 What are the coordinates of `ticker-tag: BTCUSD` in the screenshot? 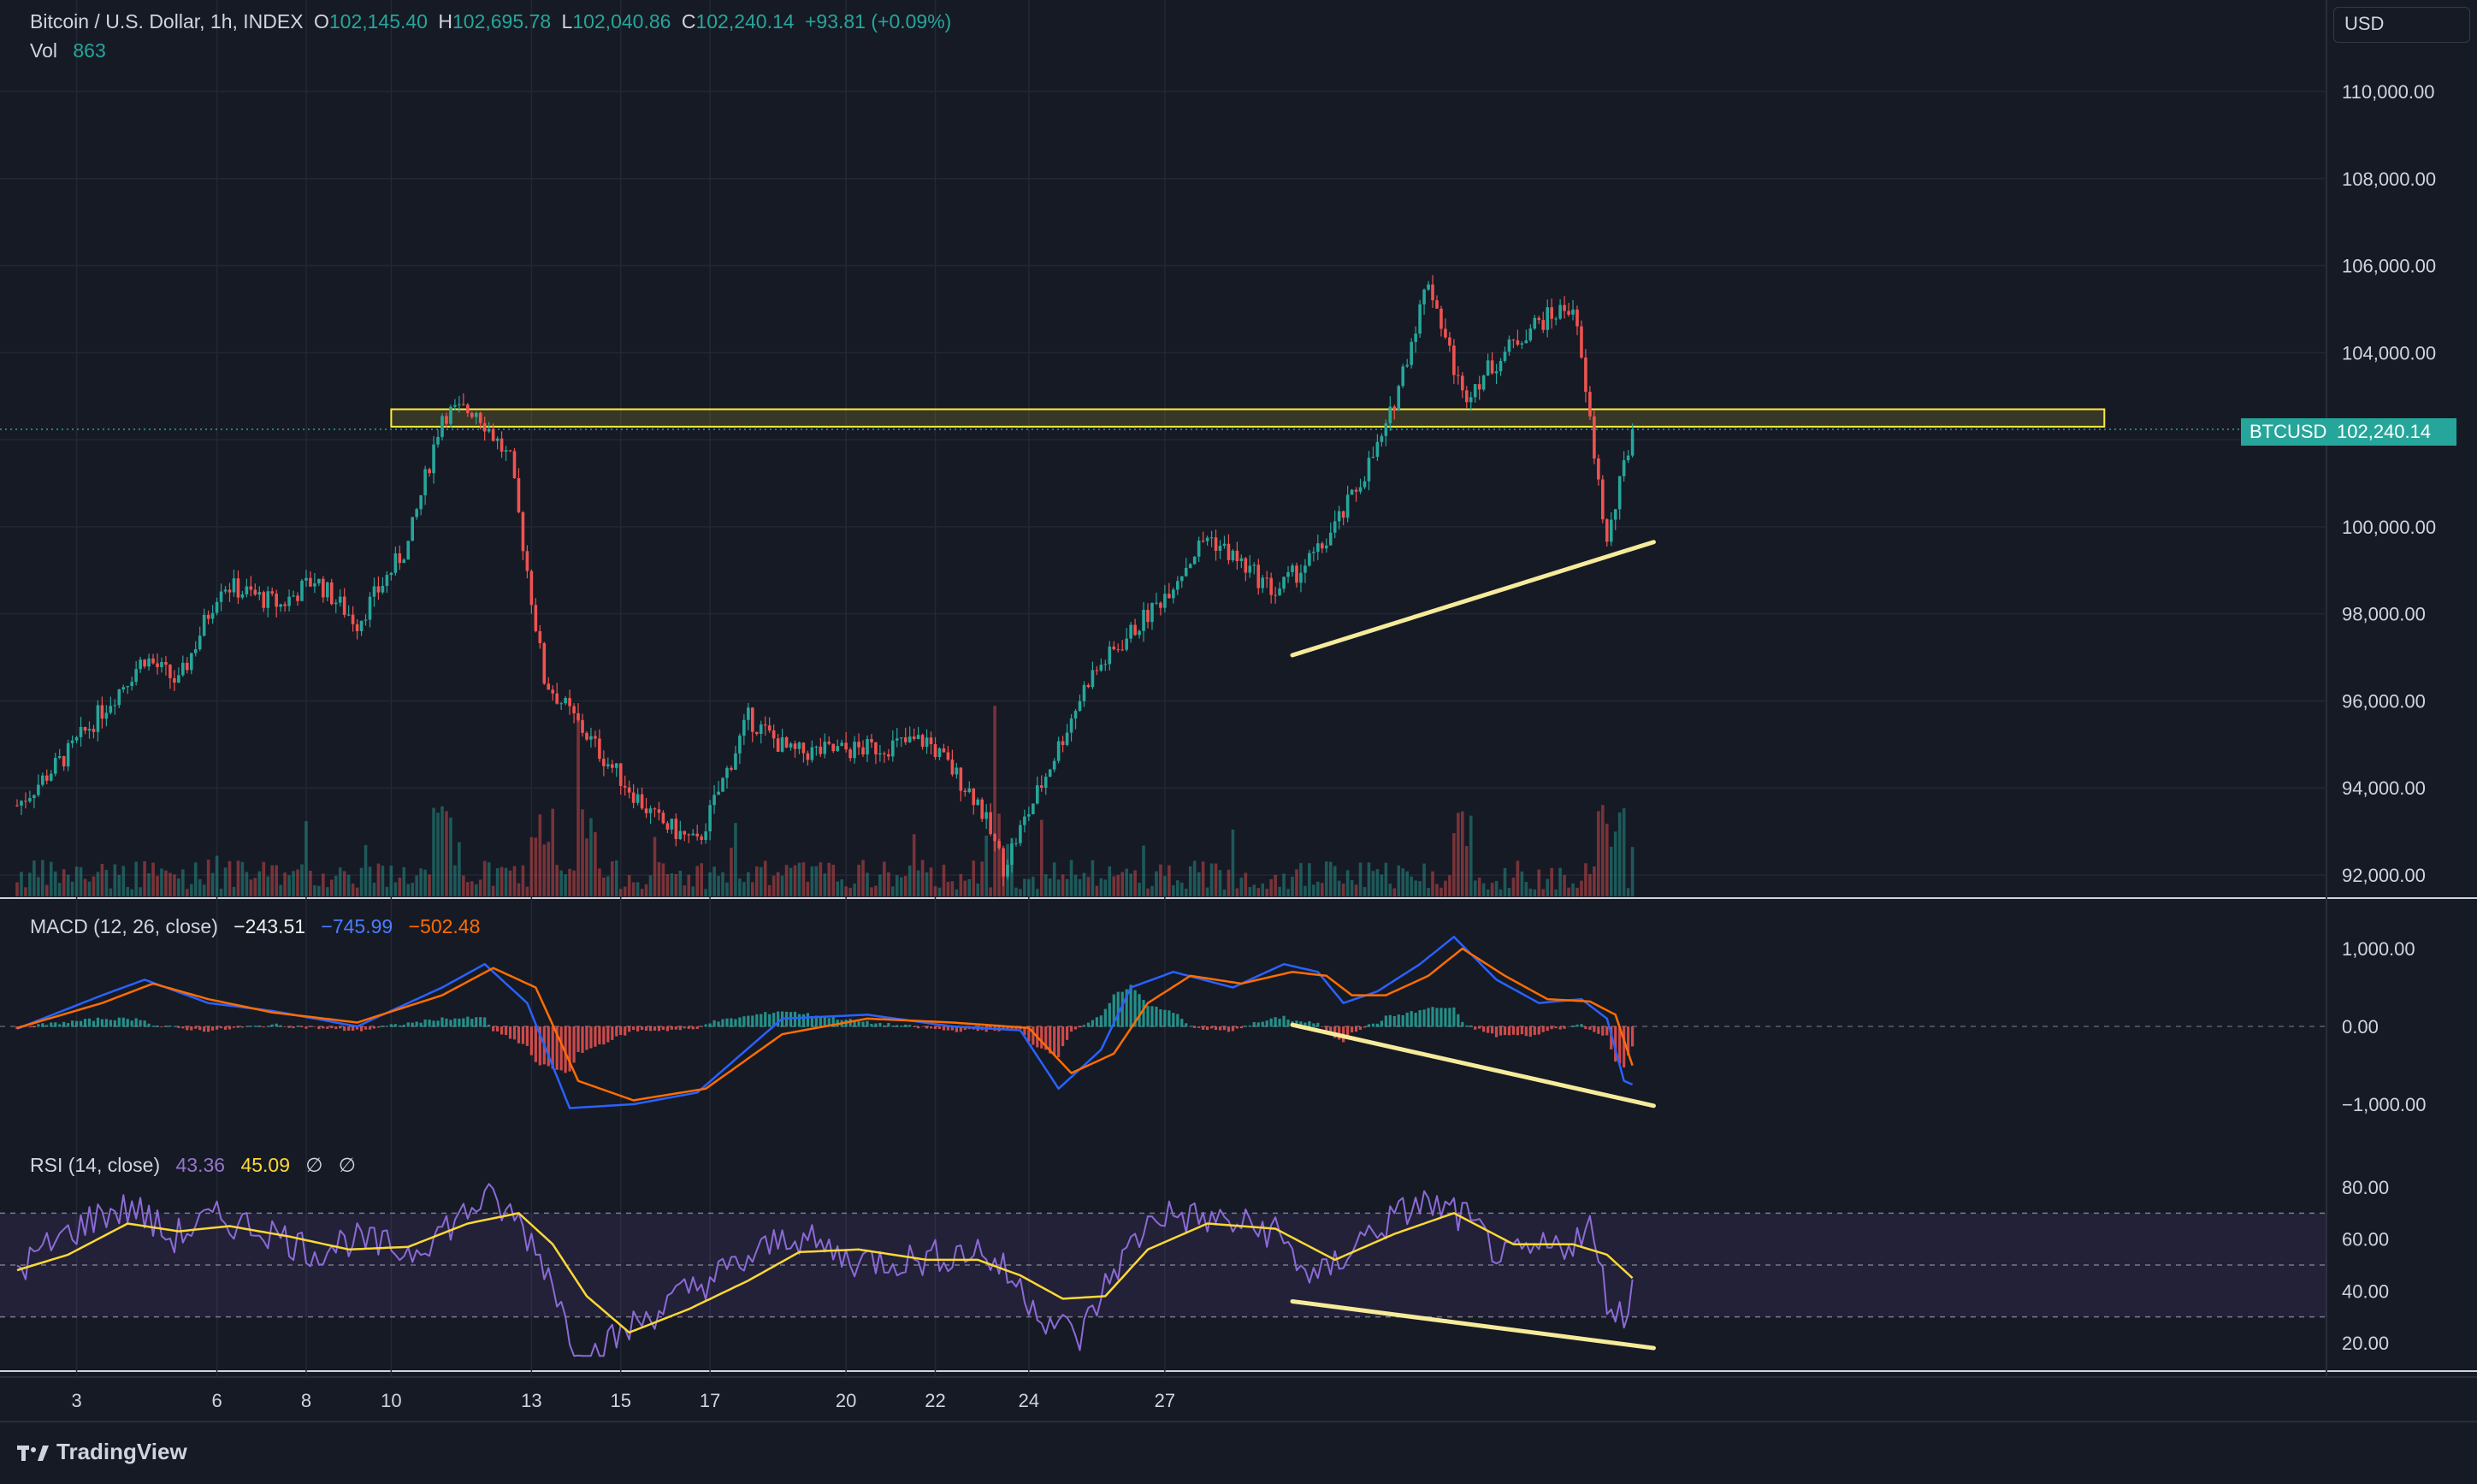 It's located at (2288, 432).